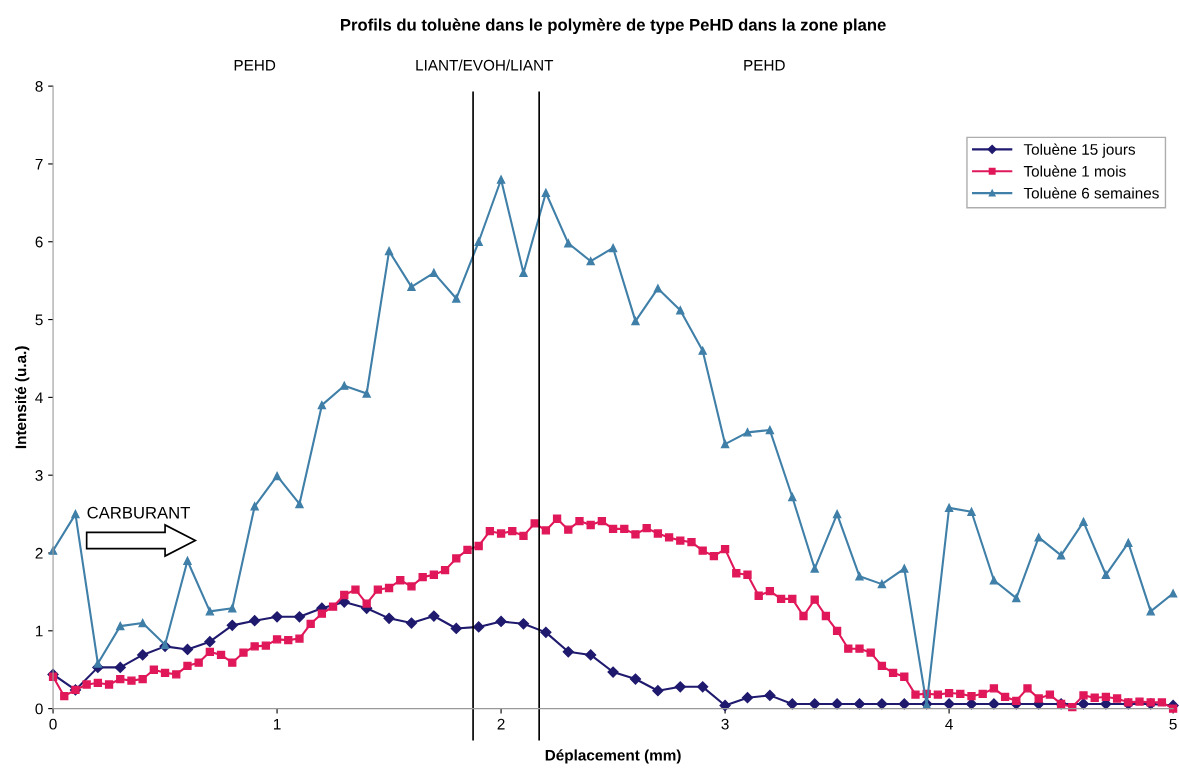 The height and width of the screenshot is (783, 1179). Describe the element at coordinates (613, 756) in the screenshot. I see `x-axis-title: Déplacement (mm)` at that location.